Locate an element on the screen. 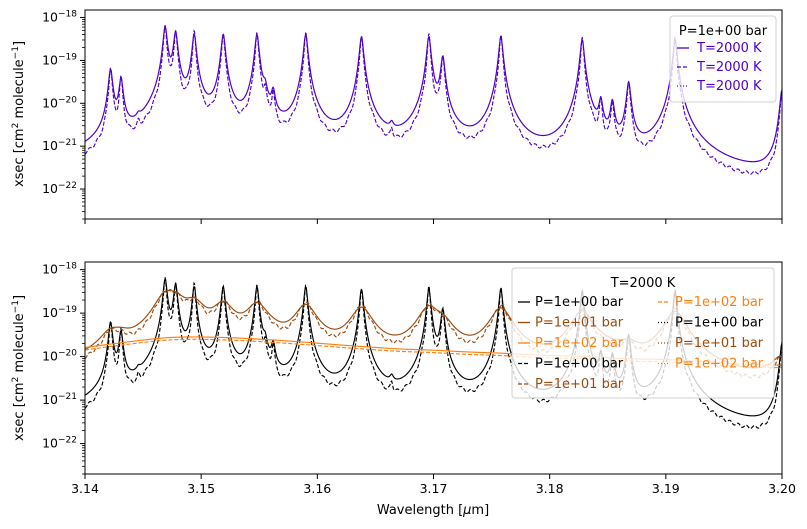  bottom-legend-label-5: P=1e+02 bar is located at coordinates (719, 302).